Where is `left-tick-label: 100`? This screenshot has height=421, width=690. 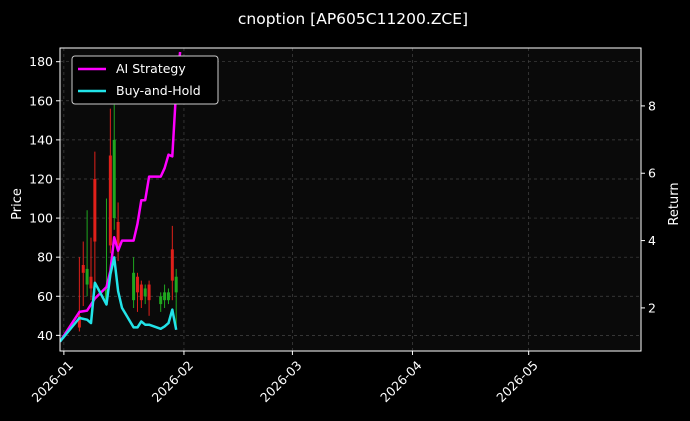 left-tick-label: 100 is located at coordinates (41, 218).